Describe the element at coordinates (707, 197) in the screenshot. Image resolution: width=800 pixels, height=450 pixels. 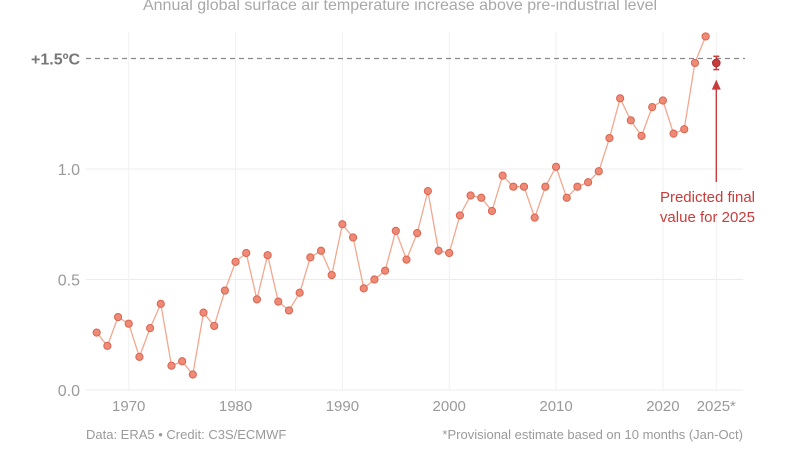
I see `annotation-text: Predicted final` at that location.